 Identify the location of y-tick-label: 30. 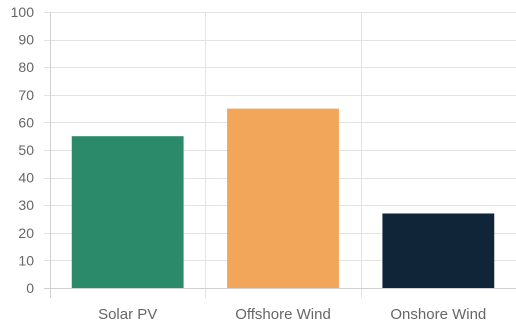
(26, 205).